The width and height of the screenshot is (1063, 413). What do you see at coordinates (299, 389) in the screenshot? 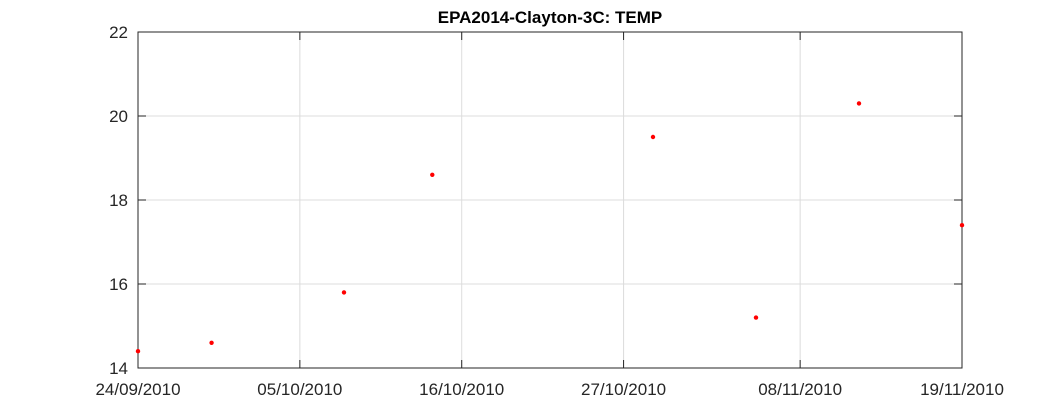
I see `x-tick-label: 05/10/2010` at bounding box center [299, 389].